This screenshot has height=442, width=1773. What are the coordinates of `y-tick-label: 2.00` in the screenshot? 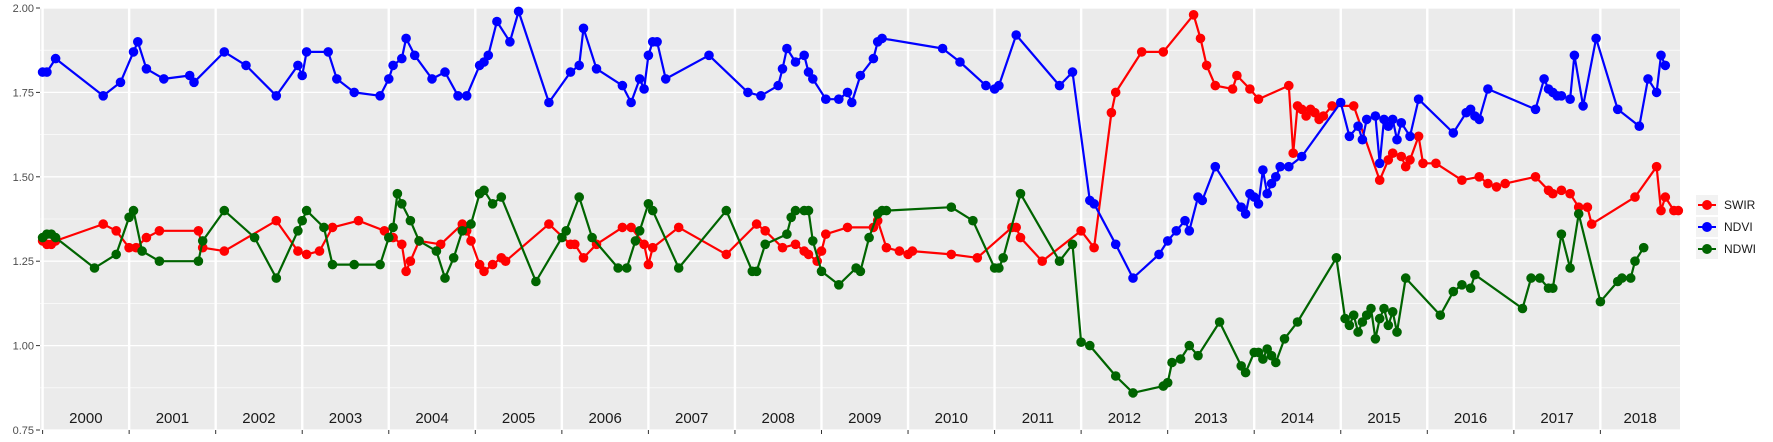 It's located at (23, 9).